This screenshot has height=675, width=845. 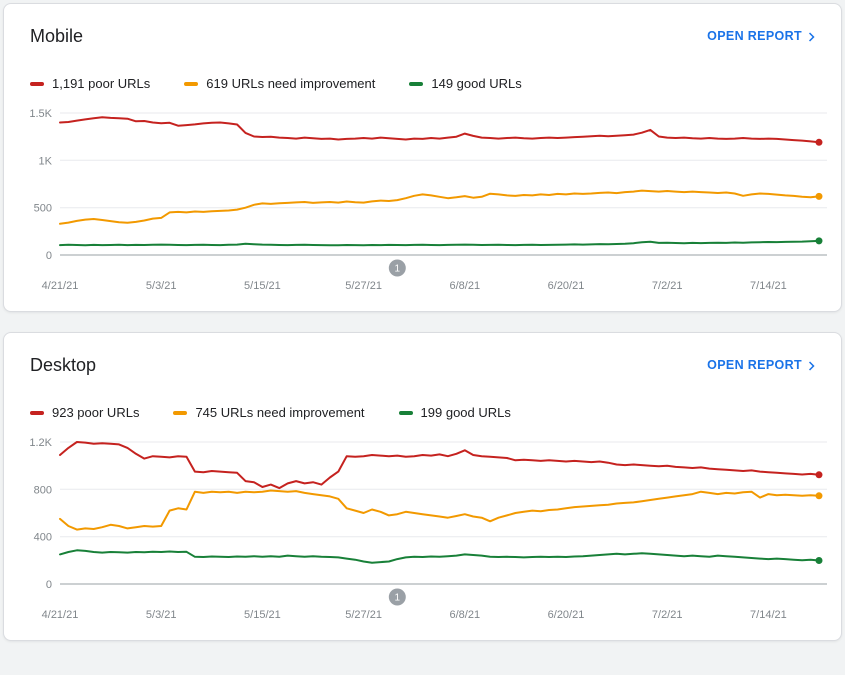 What do you see at coordinates (476, 83) in the screenshot?
I see `good-legend-label: 149 good URLs` at bounding box center [476, 83].